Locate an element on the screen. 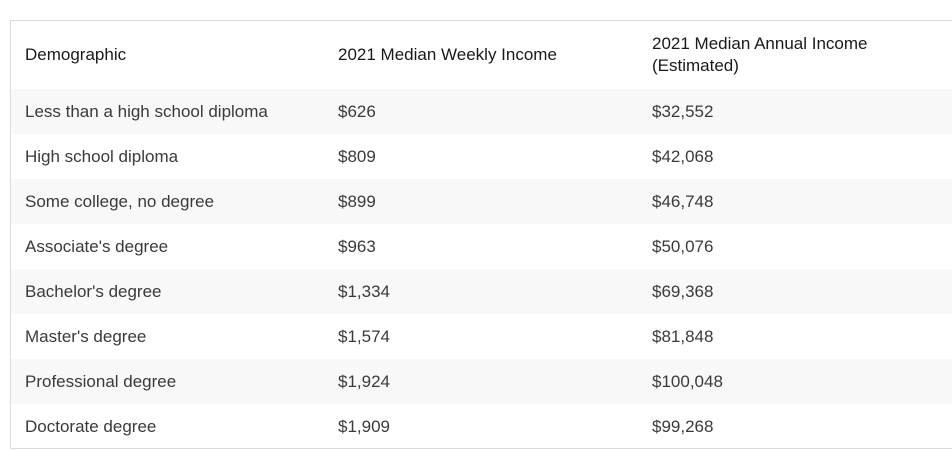 The width and height of the screenshot is (952, 451). demographic-cell: Associate's degree is located at coordinates (97, 246).